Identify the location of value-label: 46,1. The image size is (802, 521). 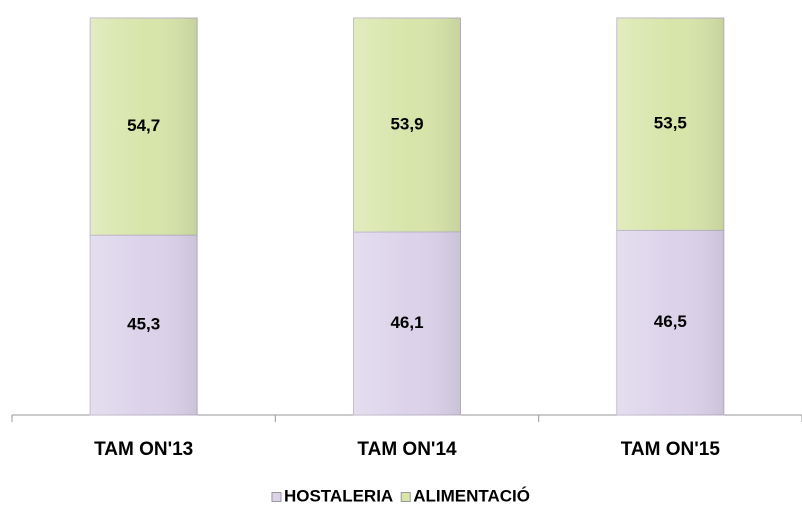
(406, 322).